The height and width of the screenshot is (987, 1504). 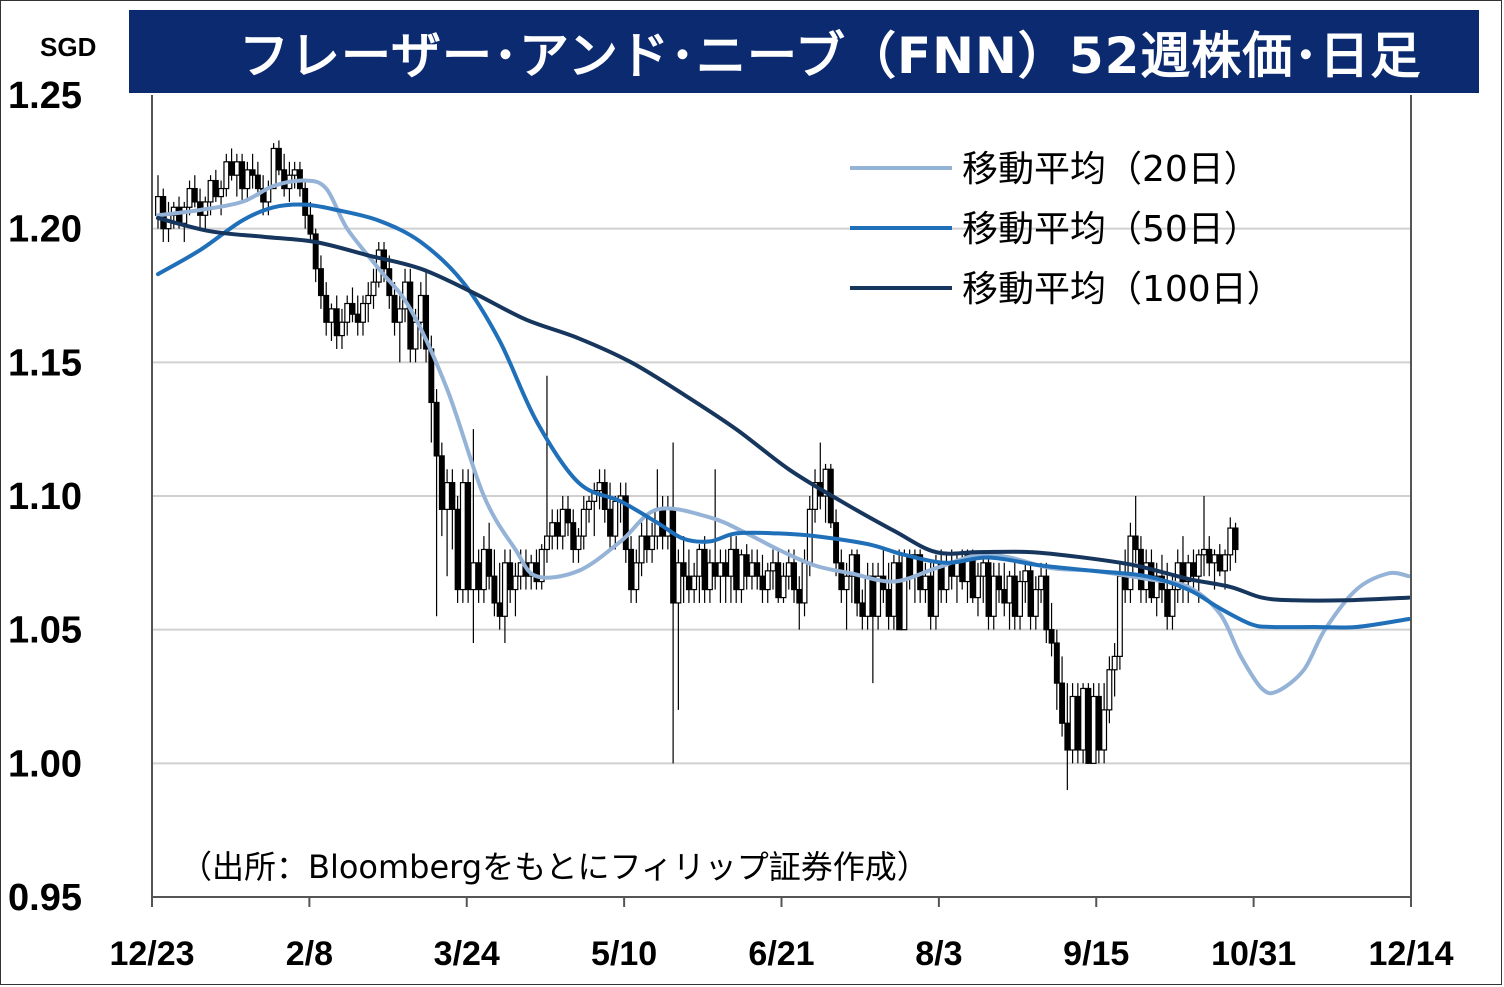 What do you see at coordinates (45, 230) in the screenshot?
I see `y-tick-label: 1.20` at bounding box center [45, 230].